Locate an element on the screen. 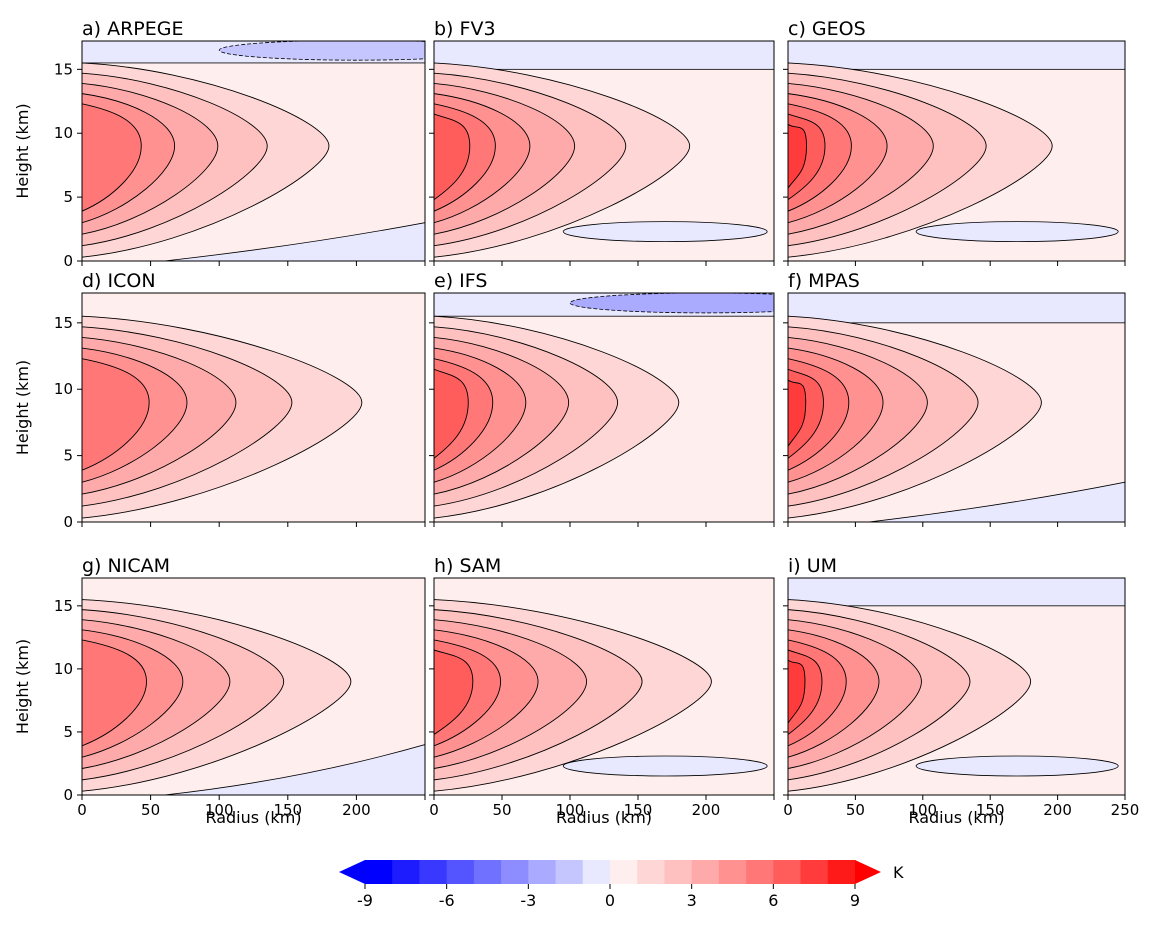 The image size is (1150, 926). colorbar-tick-label: -3 is located at coordinates (528, 900).